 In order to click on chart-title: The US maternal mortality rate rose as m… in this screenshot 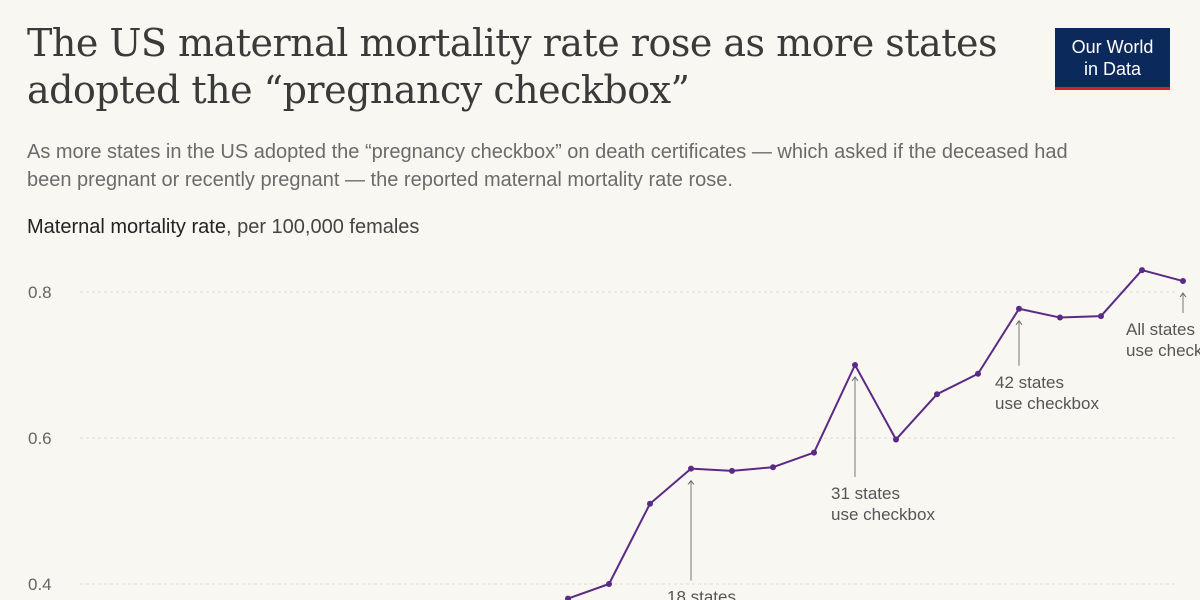, I will do `click(512, 66)`.